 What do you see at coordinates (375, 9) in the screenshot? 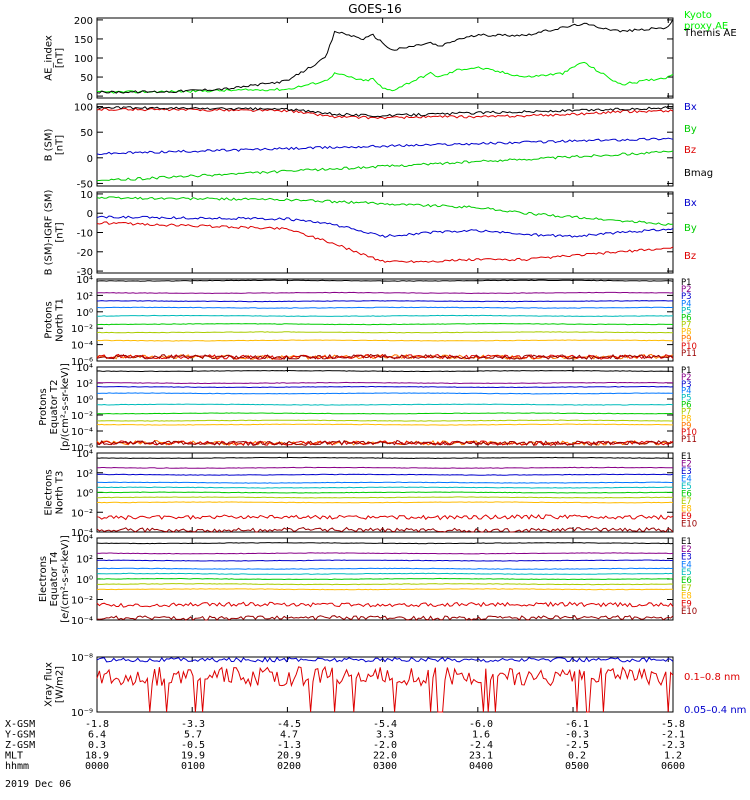
I see `figure-title: GOES-16` at bounding box center [375, 9].